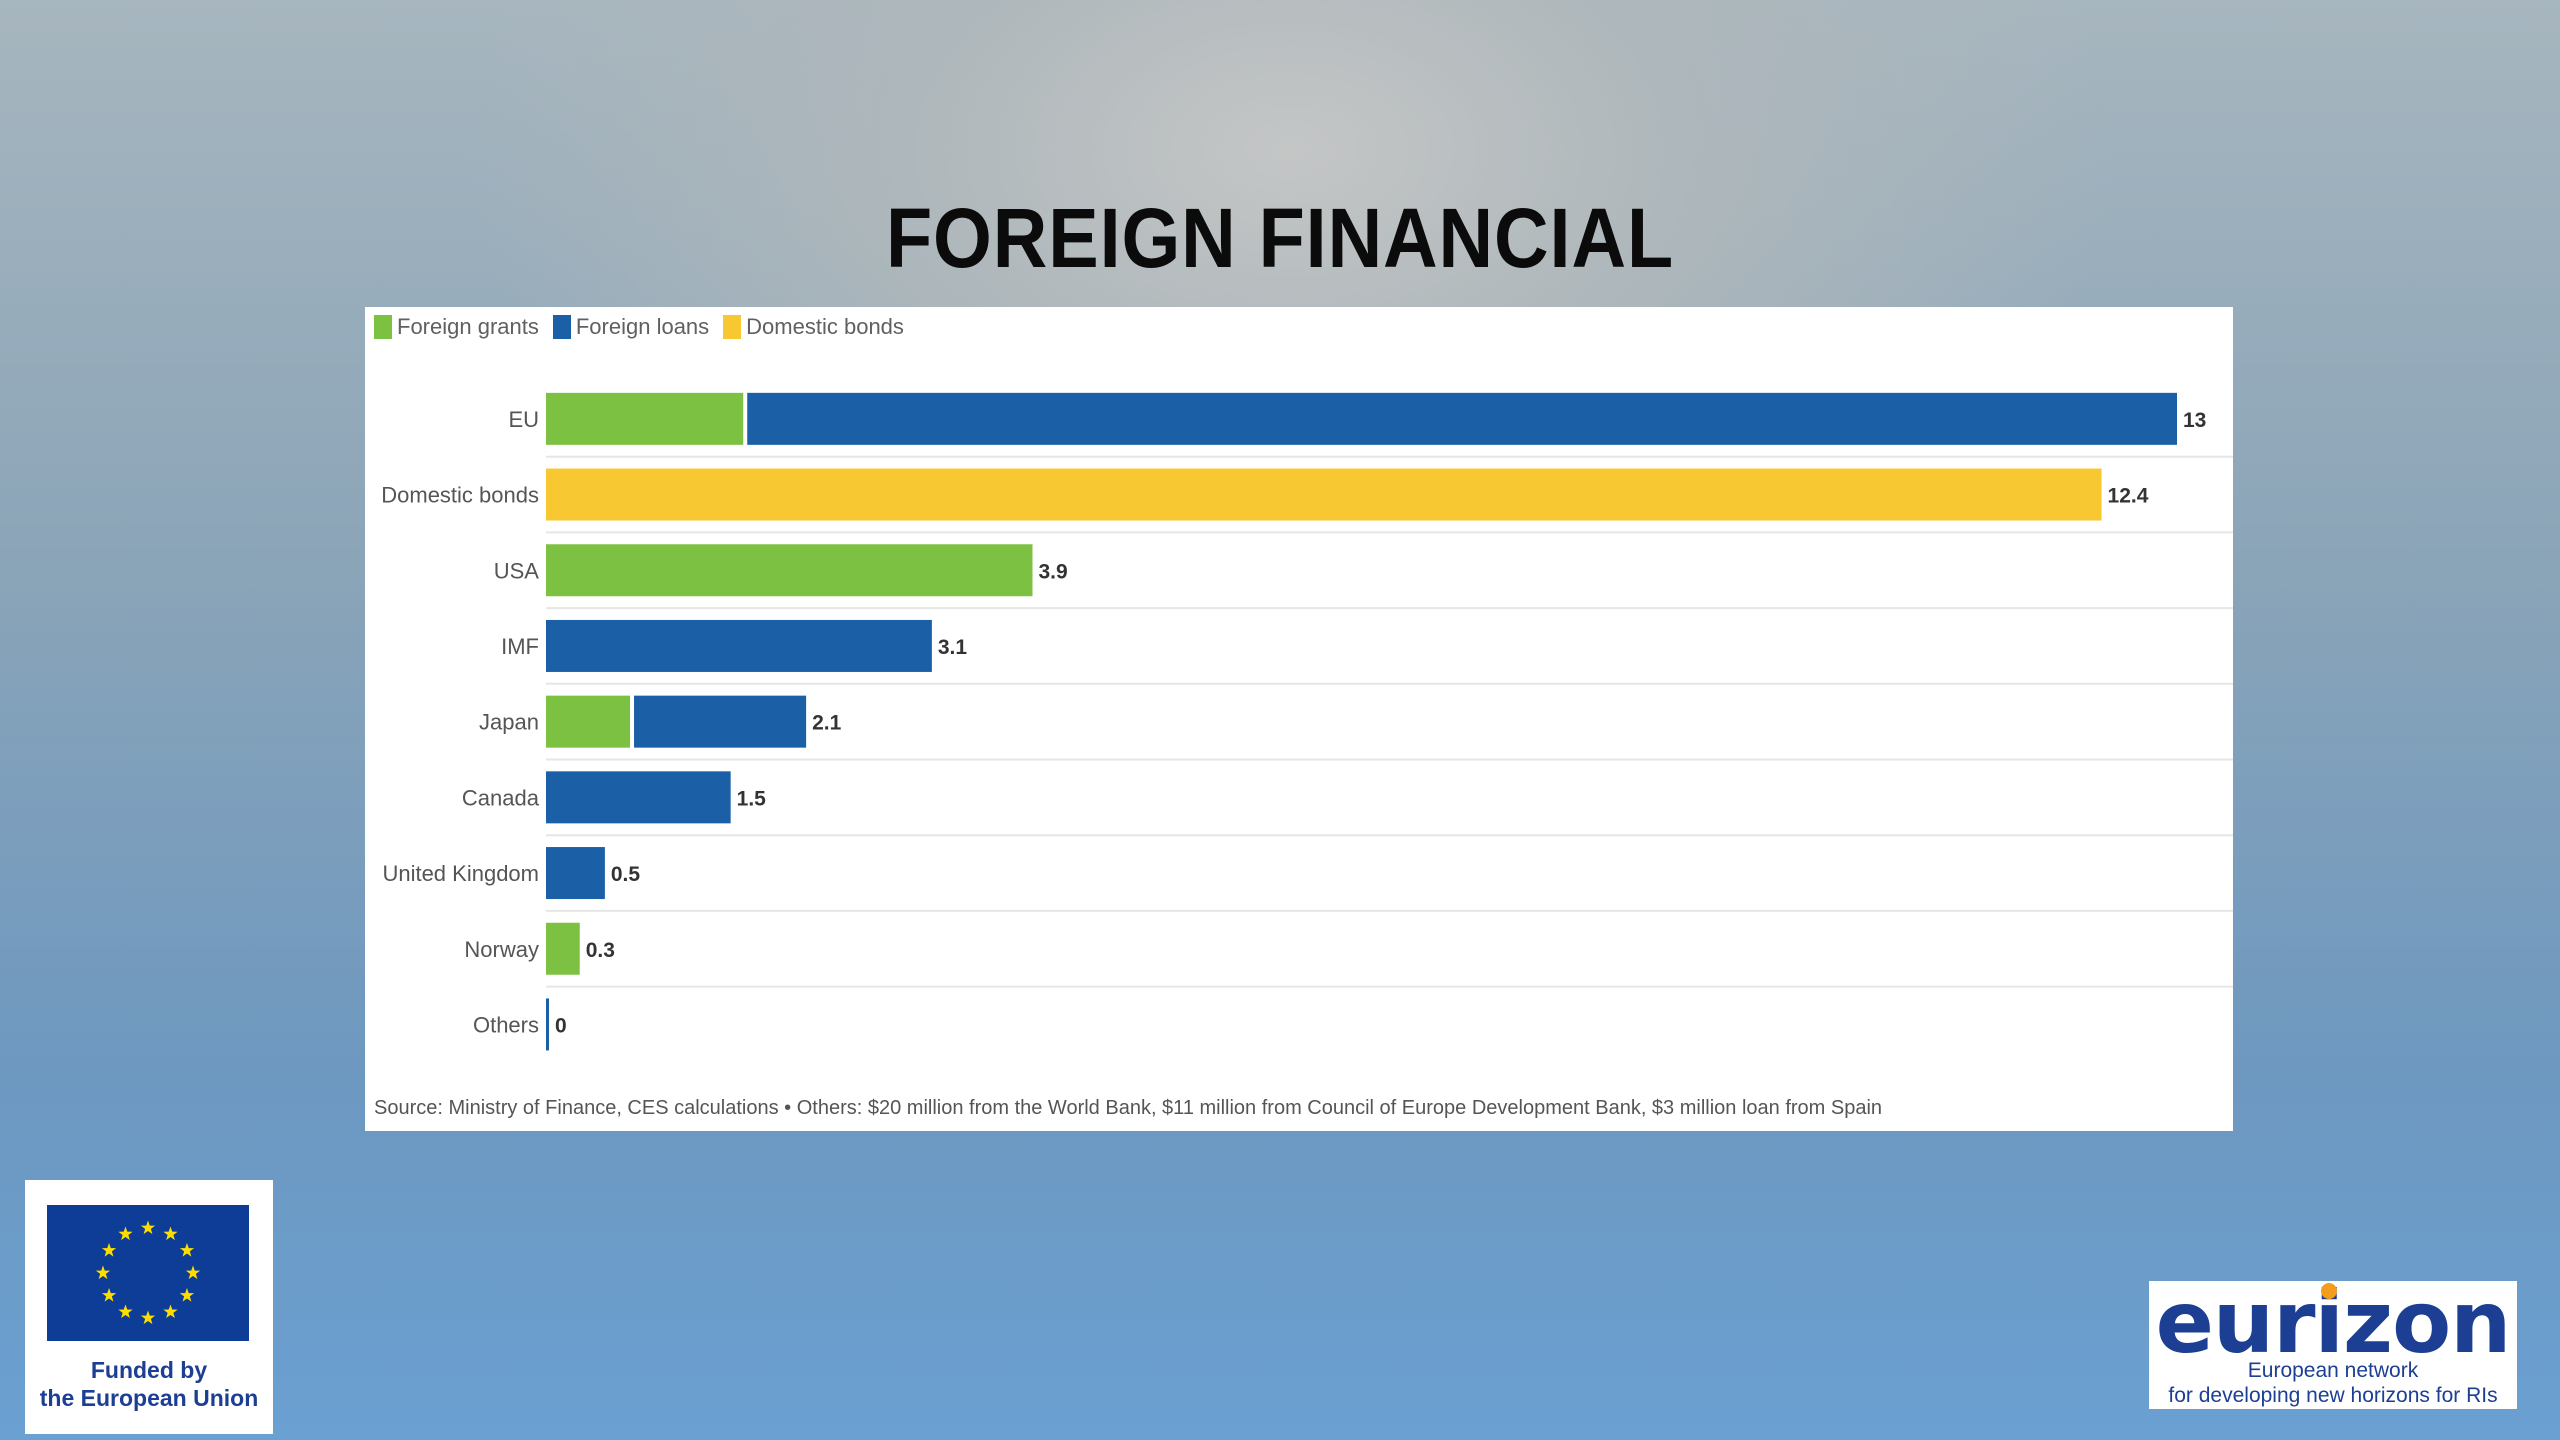 This screenshot has height=1440, width=2560. What do you see at coordinates (149, 1370) in the screenshot?
I see `eu-funding-line1: Funded by` at bounding box center [149, 1370].